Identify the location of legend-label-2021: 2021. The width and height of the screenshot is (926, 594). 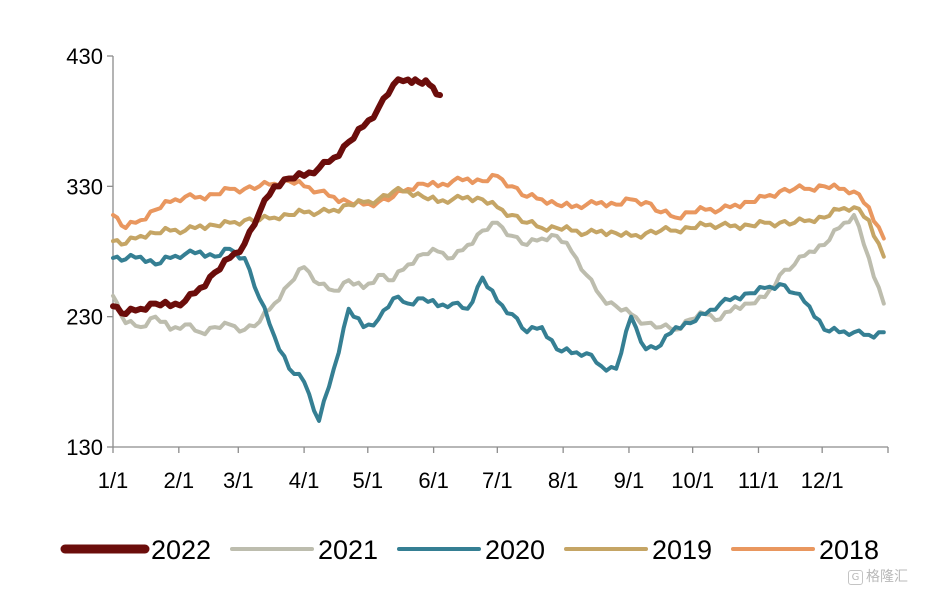
(348, 550).